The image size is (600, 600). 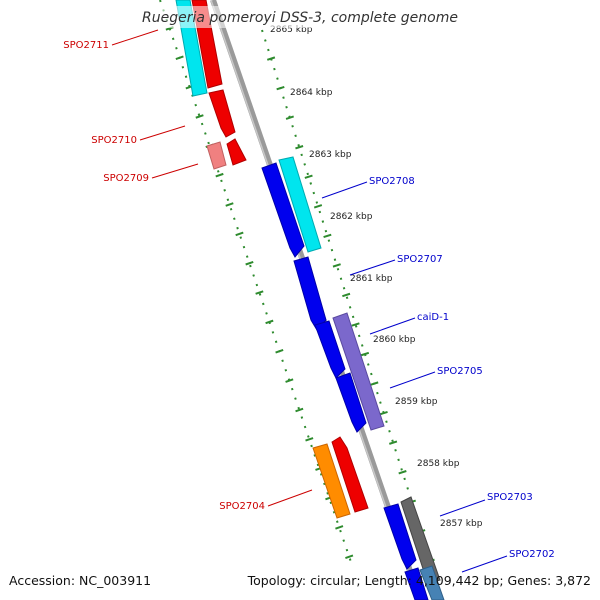 I want to click on map-title: Ruegeria pomeroyi DSS-3, complete genome, so click(x=300, y=18).